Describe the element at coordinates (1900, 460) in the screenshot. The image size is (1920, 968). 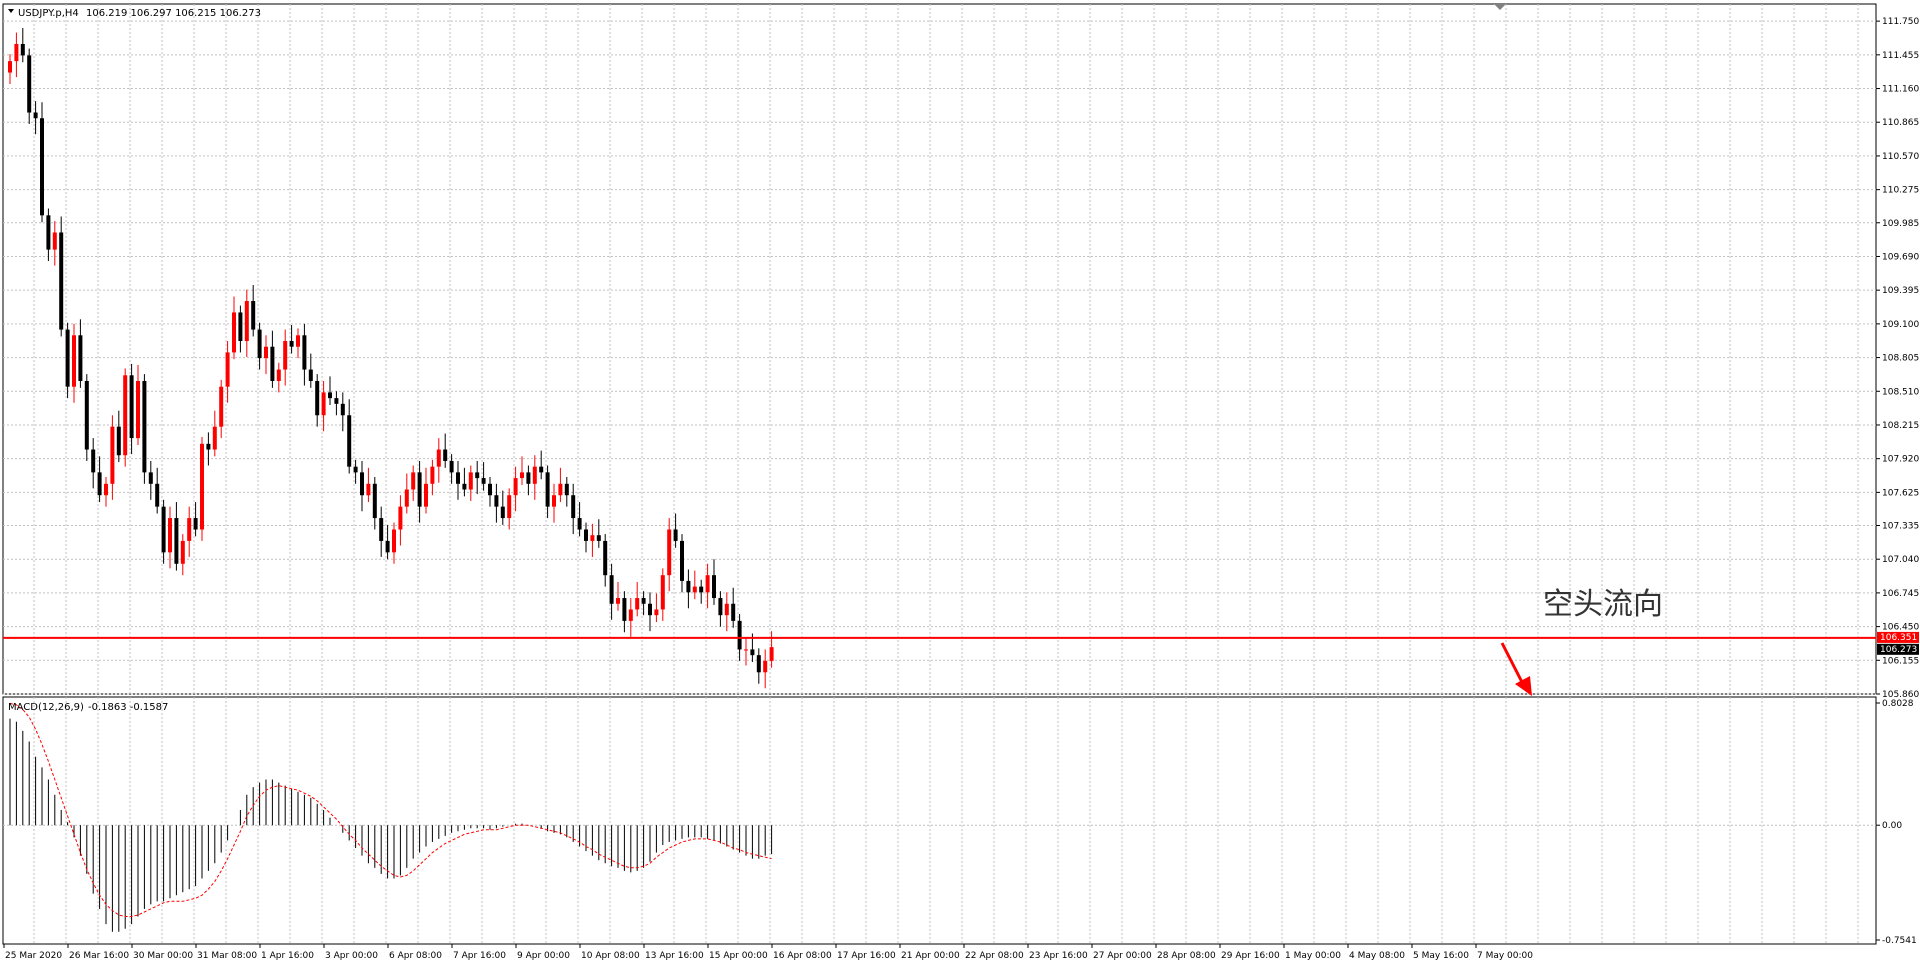
I see `price-tick-label: 107.920` at that location.